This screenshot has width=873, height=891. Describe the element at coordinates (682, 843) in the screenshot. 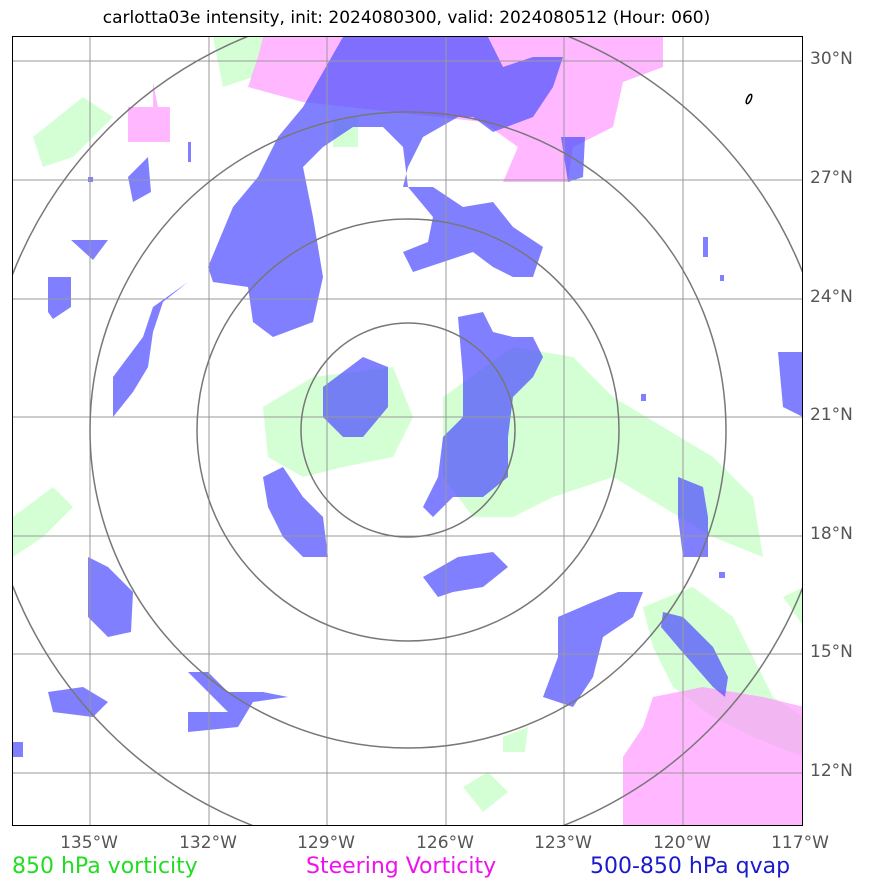

I see `lon-label-120w: 120°W` at that location.